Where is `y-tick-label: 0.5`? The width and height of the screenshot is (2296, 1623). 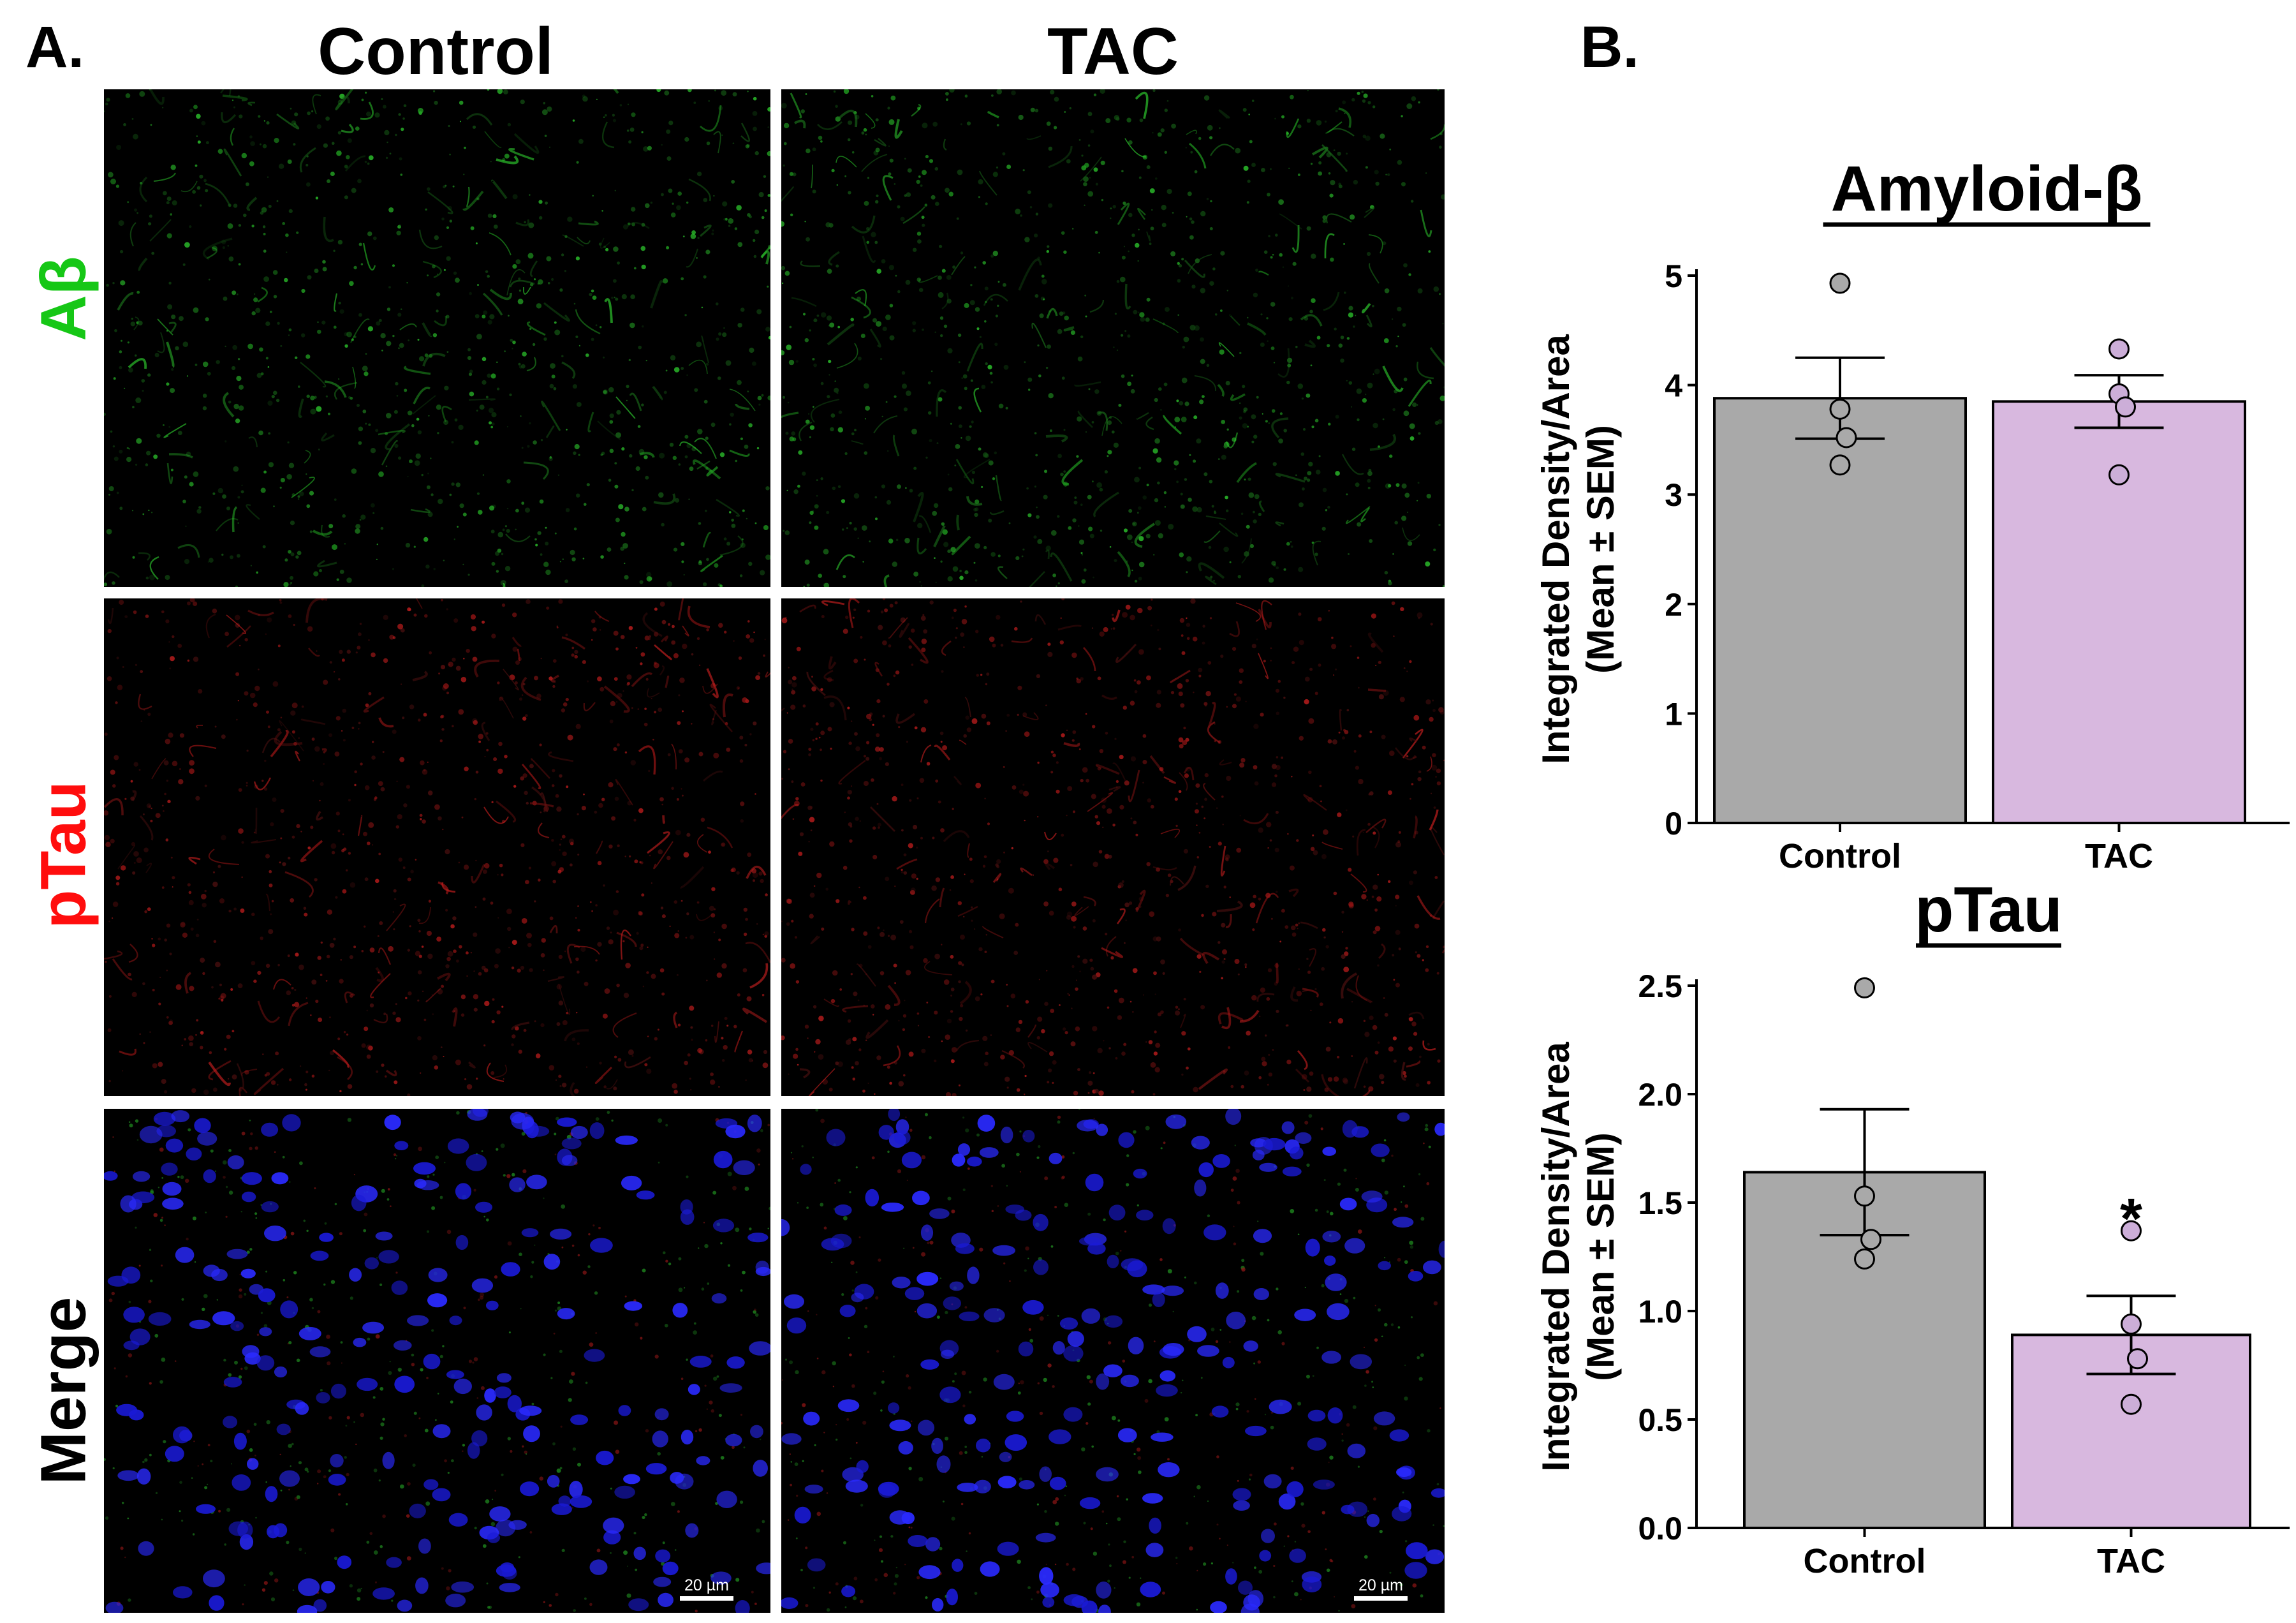
y-tick-label: 0.5 is located at coordinates (1660, 1420).